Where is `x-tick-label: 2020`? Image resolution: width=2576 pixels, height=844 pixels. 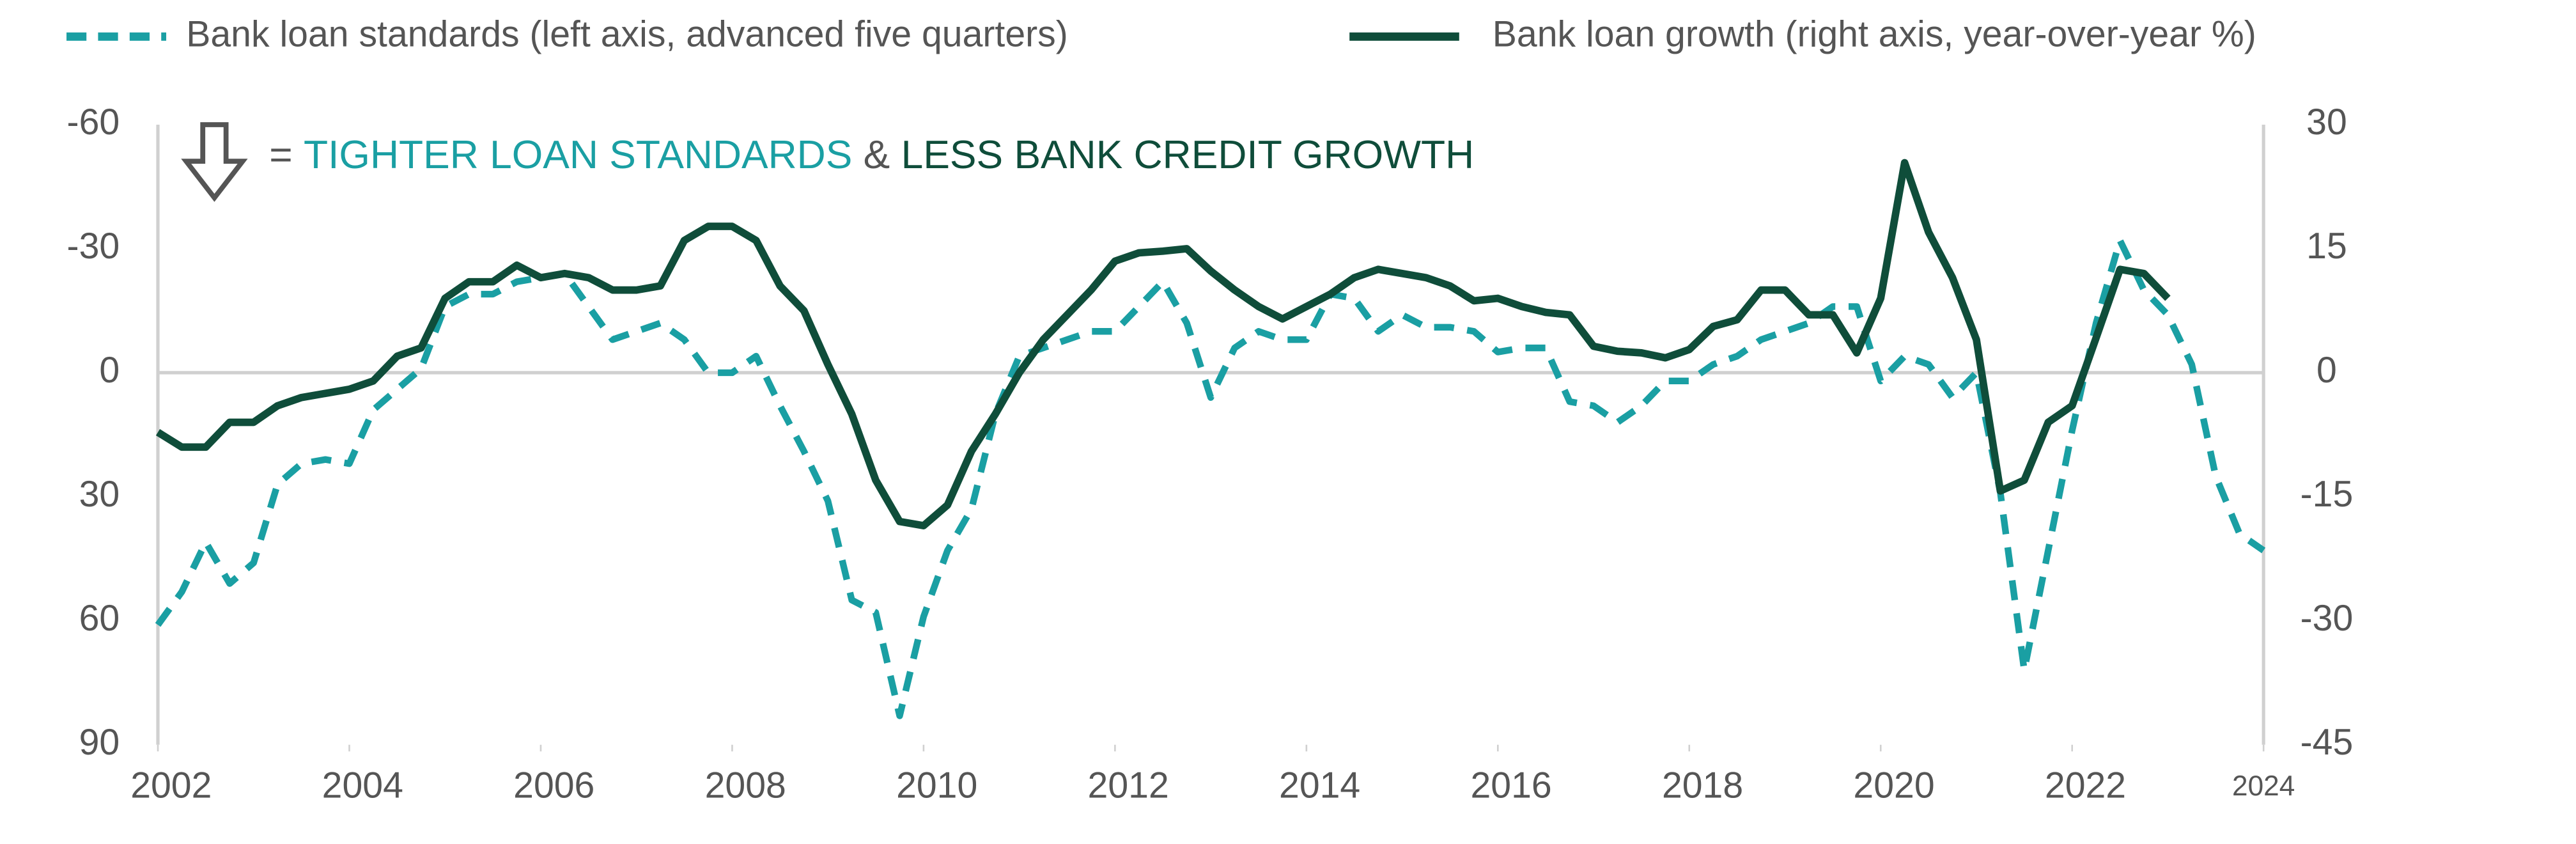 x-tick-label: 2020 is located at coordinates (1893, 785).